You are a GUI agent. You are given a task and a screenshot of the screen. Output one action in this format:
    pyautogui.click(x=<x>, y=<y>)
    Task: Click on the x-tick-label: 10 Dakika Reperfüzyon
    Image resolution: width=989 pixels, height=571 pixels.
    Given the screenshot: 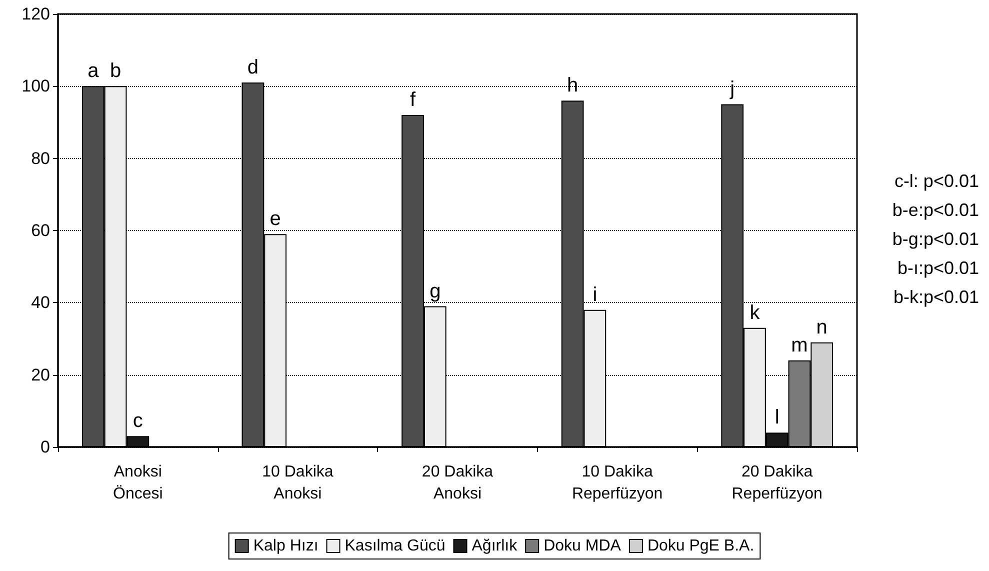 What is the action you would take?
    pyautogui.click(x=617, y=483)
    